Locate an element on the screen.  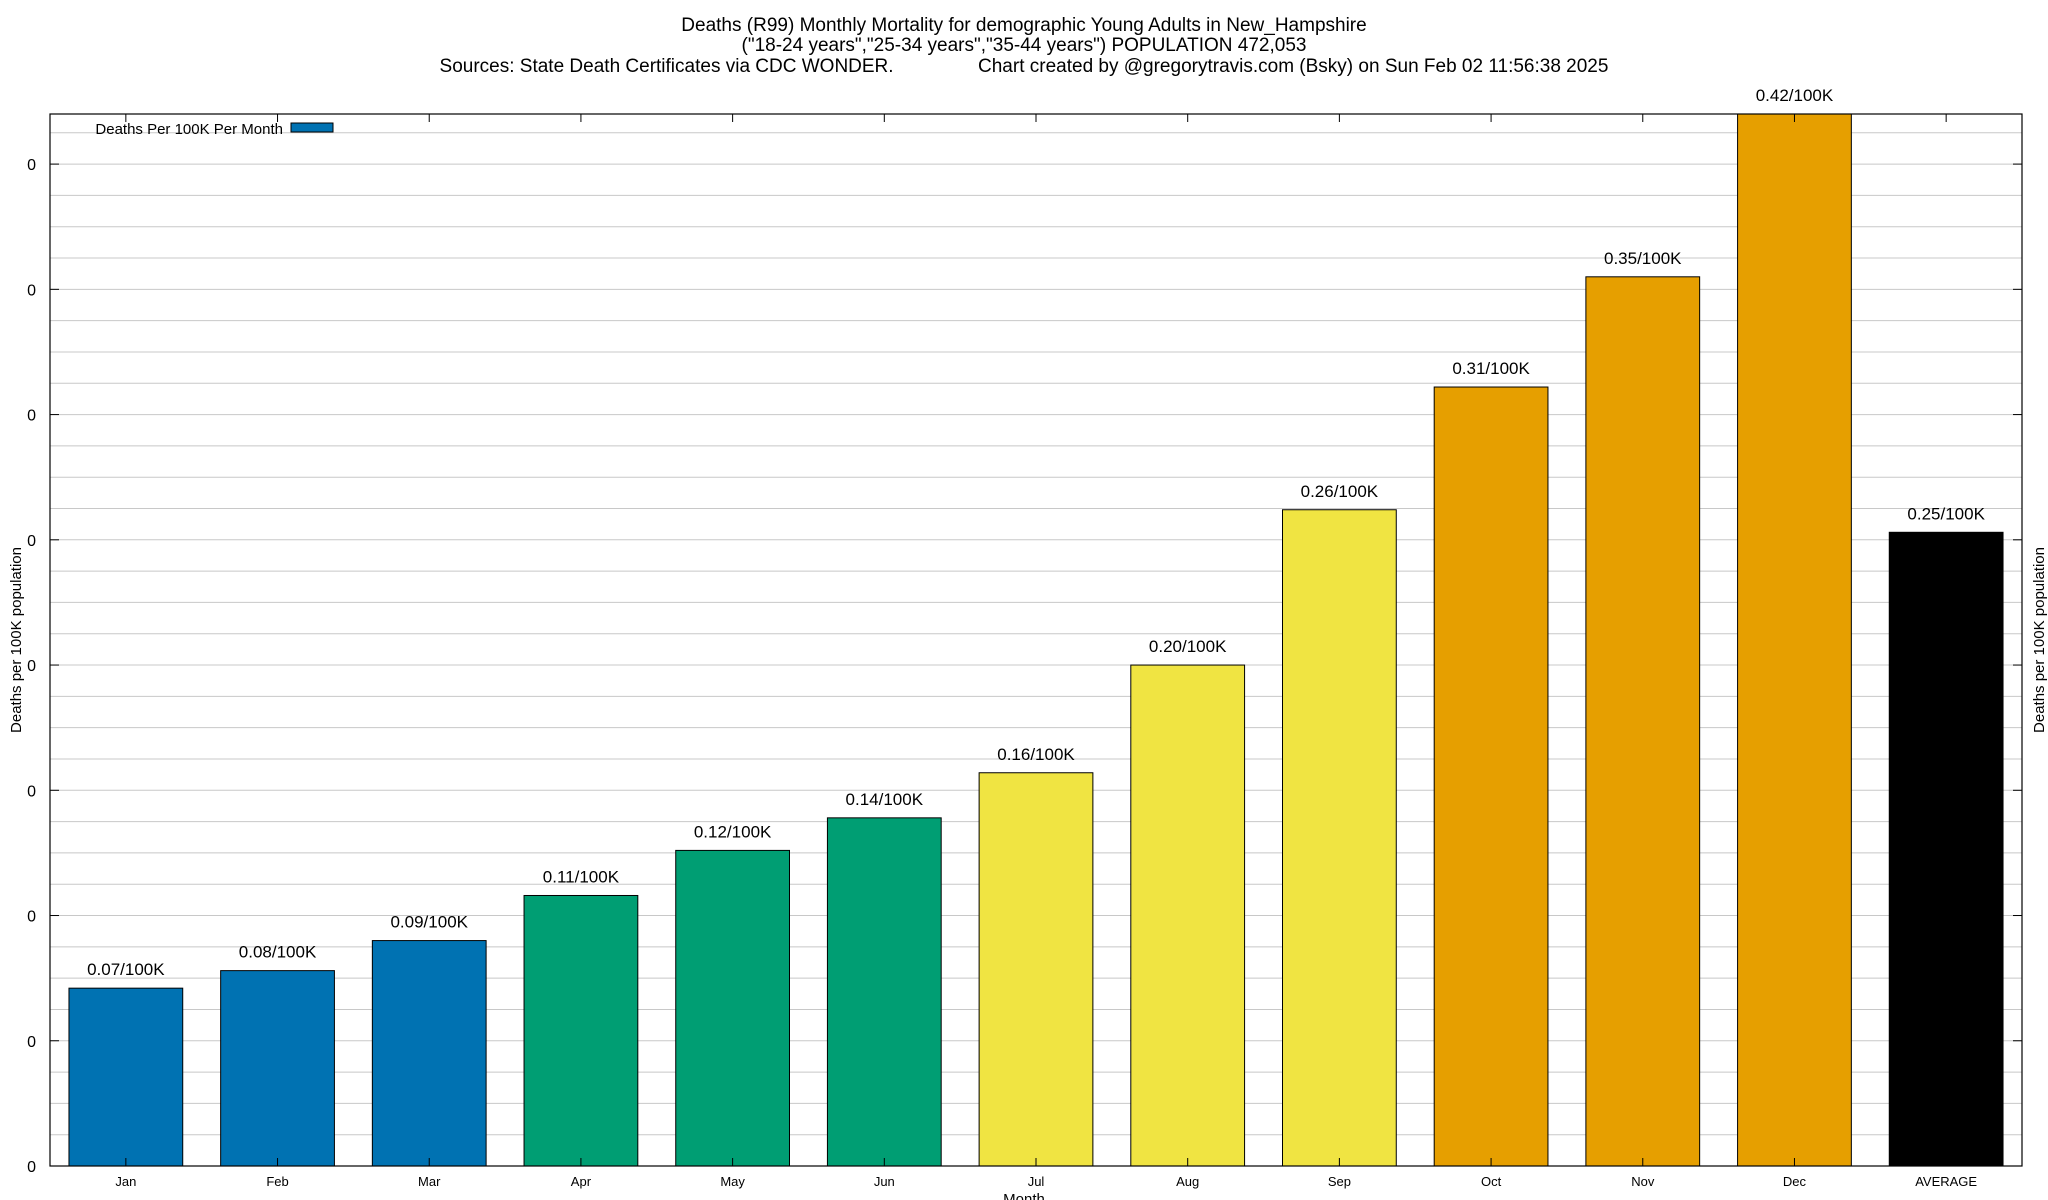
x-tick-label: Sep is located at coordinates (1339, 1181).